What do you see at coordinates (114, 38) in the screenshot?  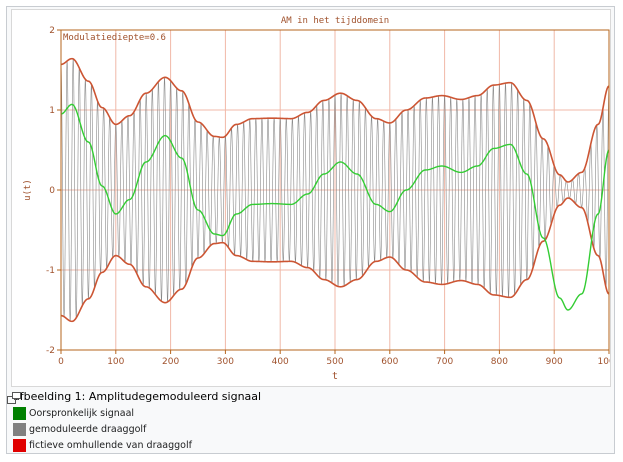 I see `chart-annotation: Modulatiediepte=0.6` at bounding box center [114, 38].